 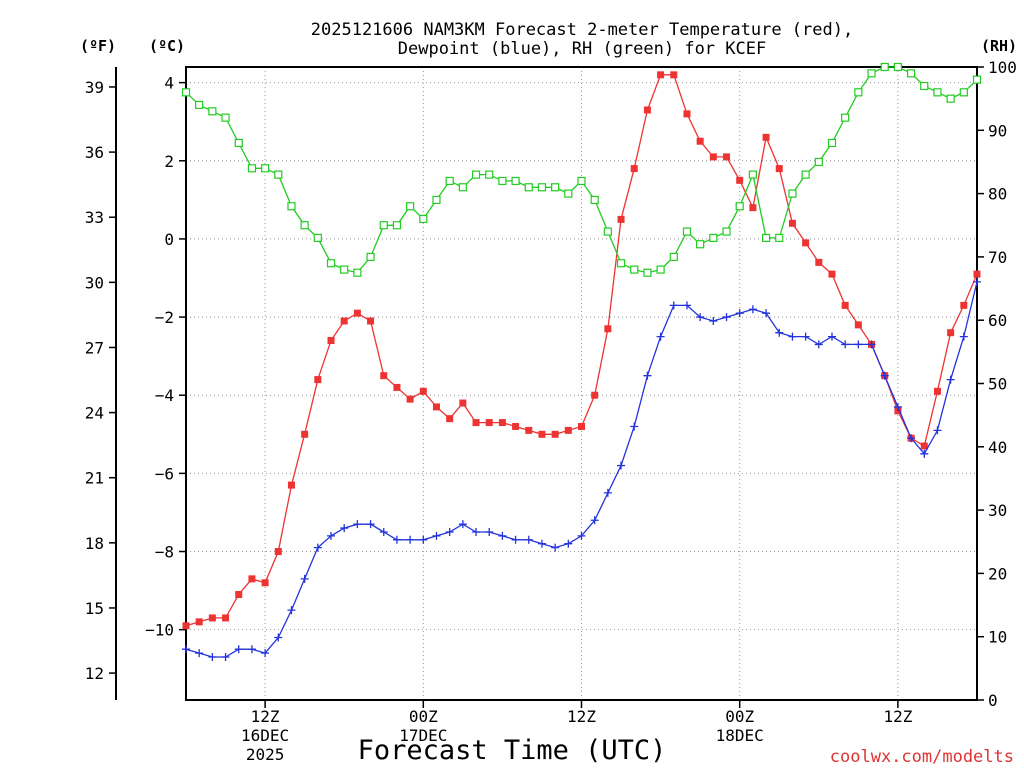 What do you see at coordinates (94, 543) in the screenshot?
I see `f-tick-label: 18` at bounding box center [94, 543].